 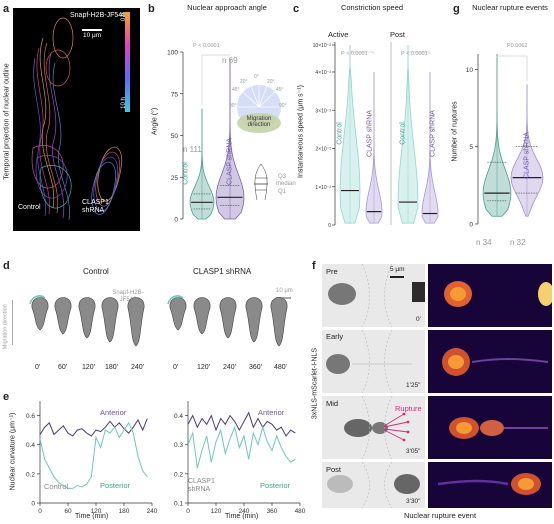 What do you see at coordinates (440, 515) in the screenshot?
I see `panel-f-xlabel: Nuclear rupture event` at bounding box center [440, 515].